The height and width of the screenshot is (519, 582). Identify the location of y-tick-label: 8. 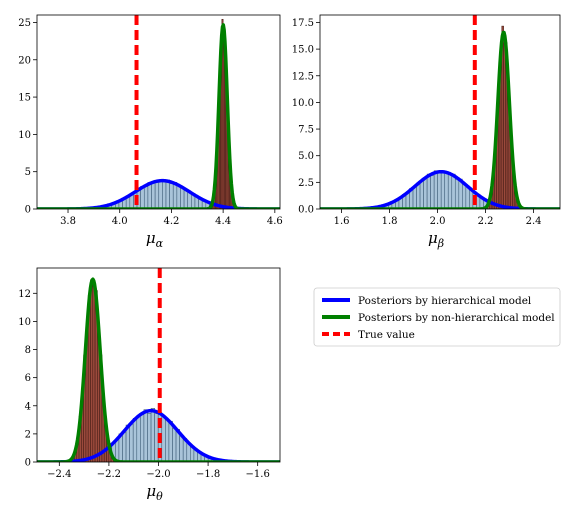
(28, 350).